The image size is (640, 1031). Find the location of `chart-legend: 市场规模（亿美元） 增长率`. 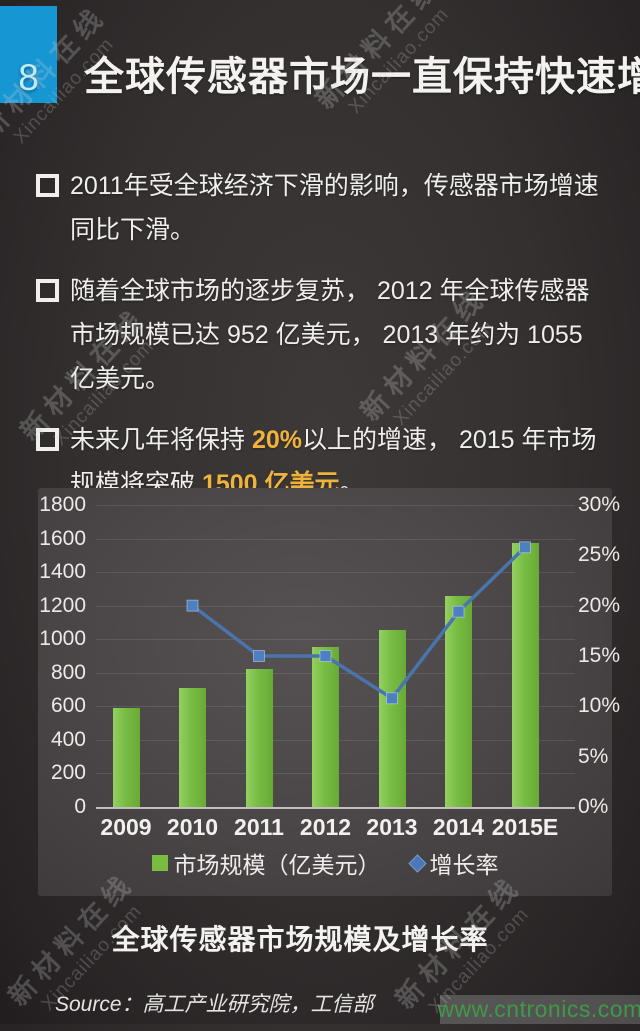

chart-legend: 市场规模（亿美元） 增长率 is located at coordinates (325, 863).